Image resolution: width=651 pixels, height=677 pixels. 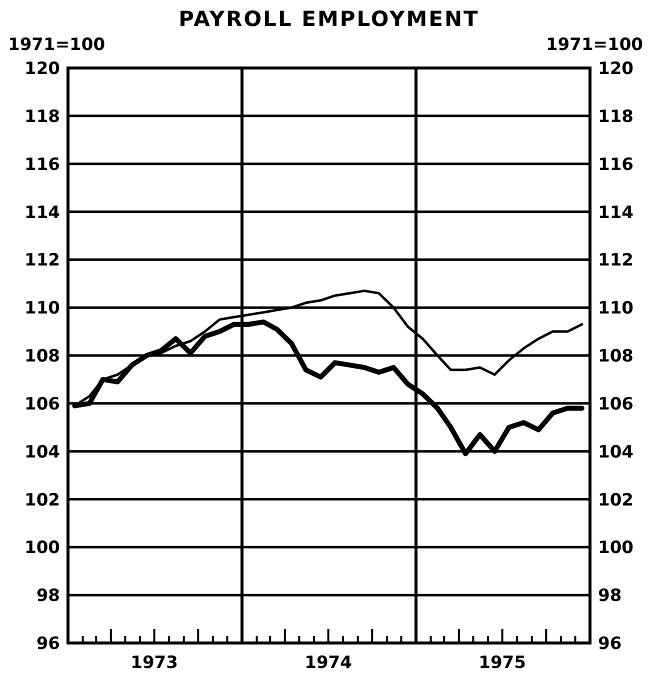 What do you see at coordinates (502, 663) in the screenshot?
I see `x-tick-label: 1975` at bounding box center [502, 663].